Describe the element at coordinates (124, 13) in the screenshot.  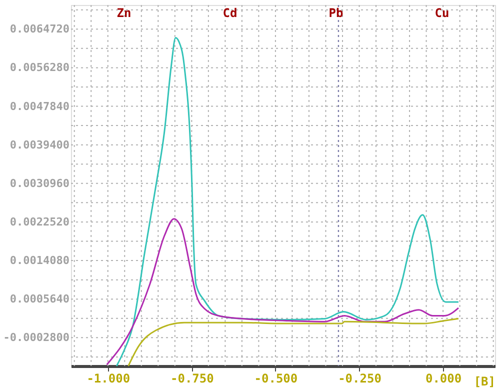
I see `annotation: Zn` at that location.